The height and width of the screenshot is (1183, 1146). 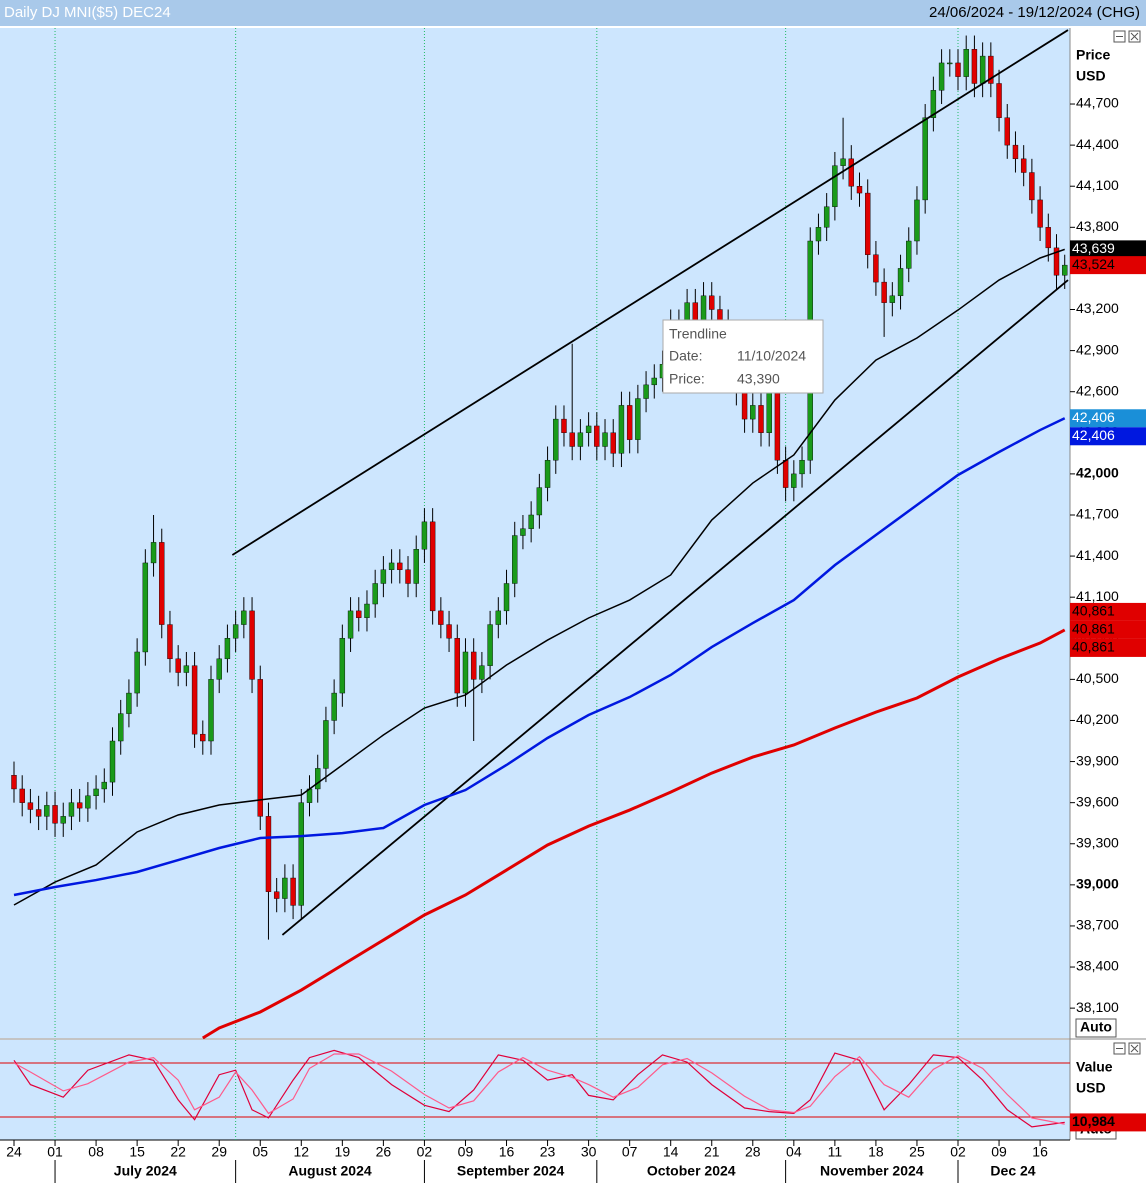 I want to click on value-box-label: 10,984, so click(x=1093, y=1121).